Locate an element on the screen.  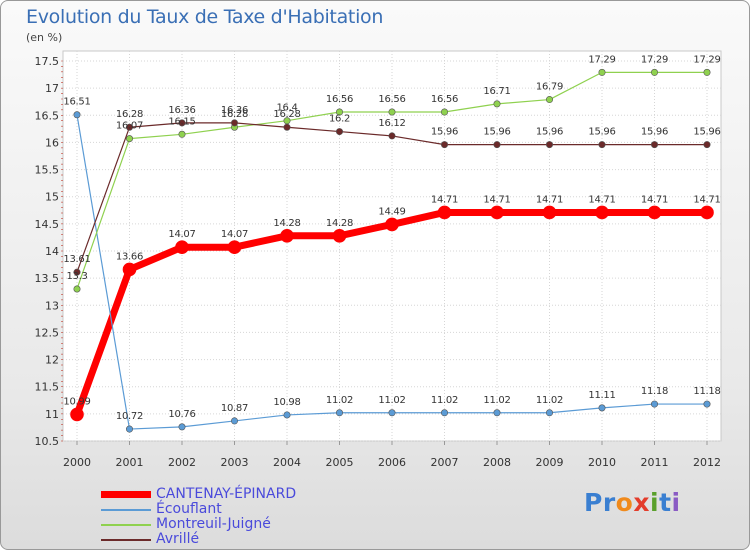
x-tick-label: 2009 is located at coordinates (550, 462).